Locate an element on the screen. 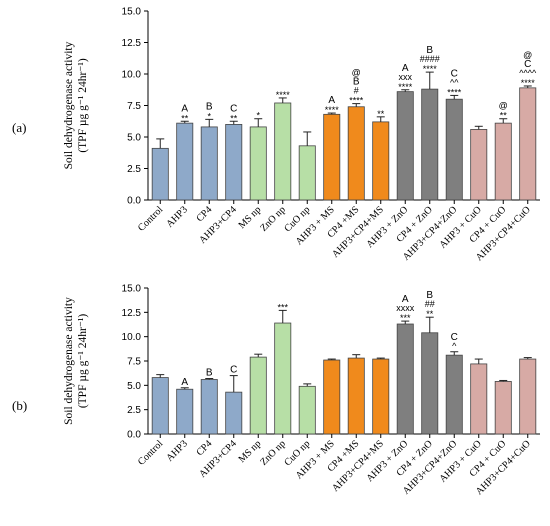 The height and width of the screenshot is (526, 550). significance-symbol: ^^^^ is located at coordinates (528, 73).